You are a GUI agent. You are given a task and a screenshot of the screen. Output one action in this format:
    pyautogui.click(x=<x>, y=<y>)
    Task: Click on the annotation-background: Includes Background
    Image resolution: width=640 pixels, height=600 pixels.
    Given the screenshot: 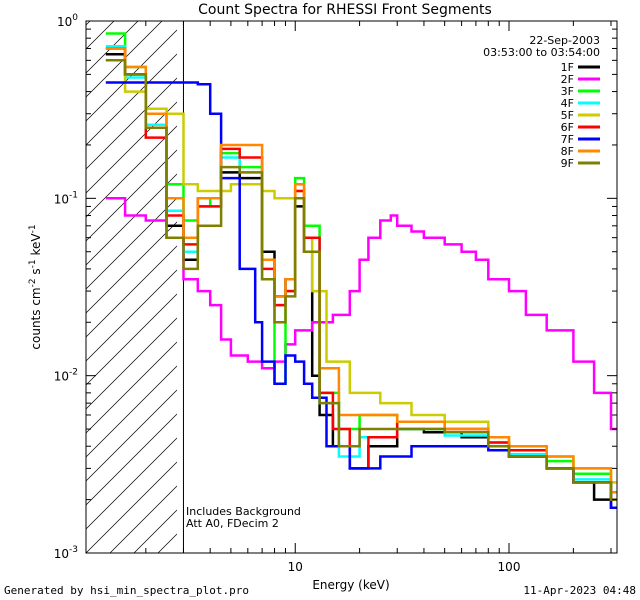 What is the action you would take?
    pyautogui.click(x=243, y=511)
    